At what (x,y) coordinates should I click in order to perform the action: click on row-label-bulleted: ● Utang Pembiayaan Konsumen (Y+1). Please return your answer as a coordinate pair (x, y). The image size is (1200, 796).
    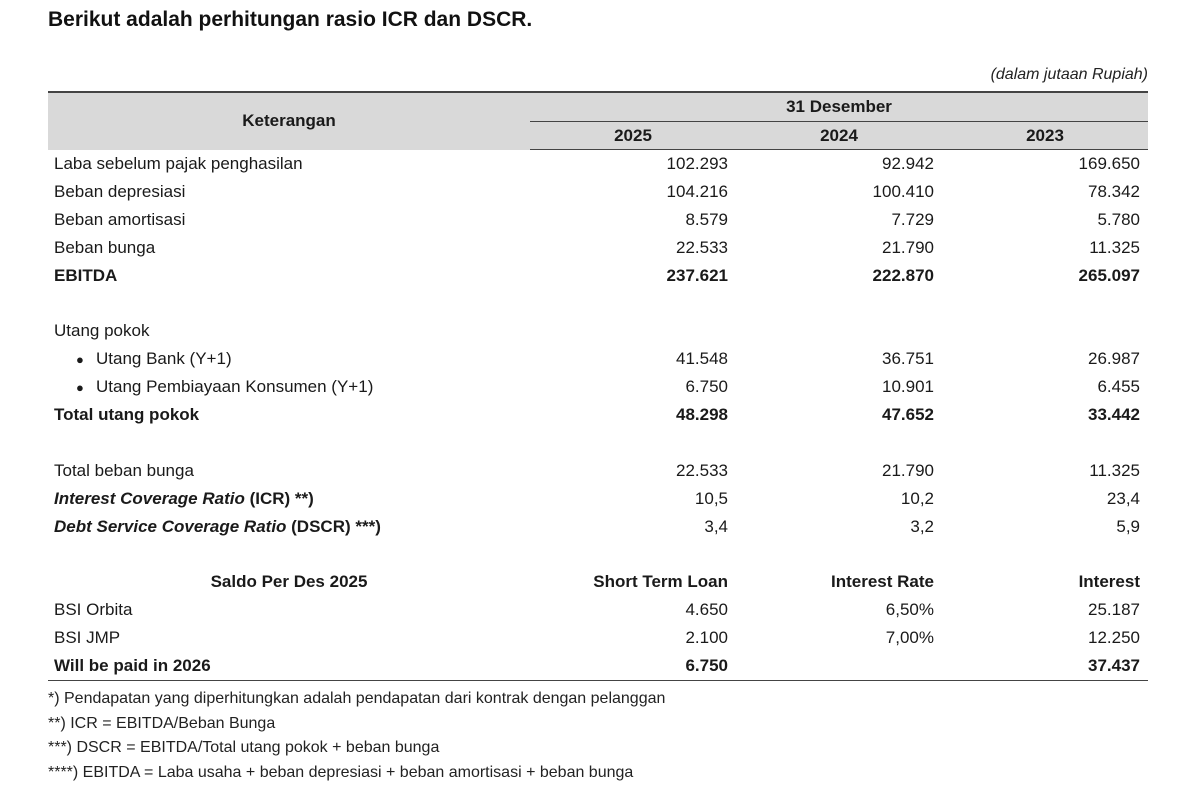
    Looking at the image, I should click on (289, 387).